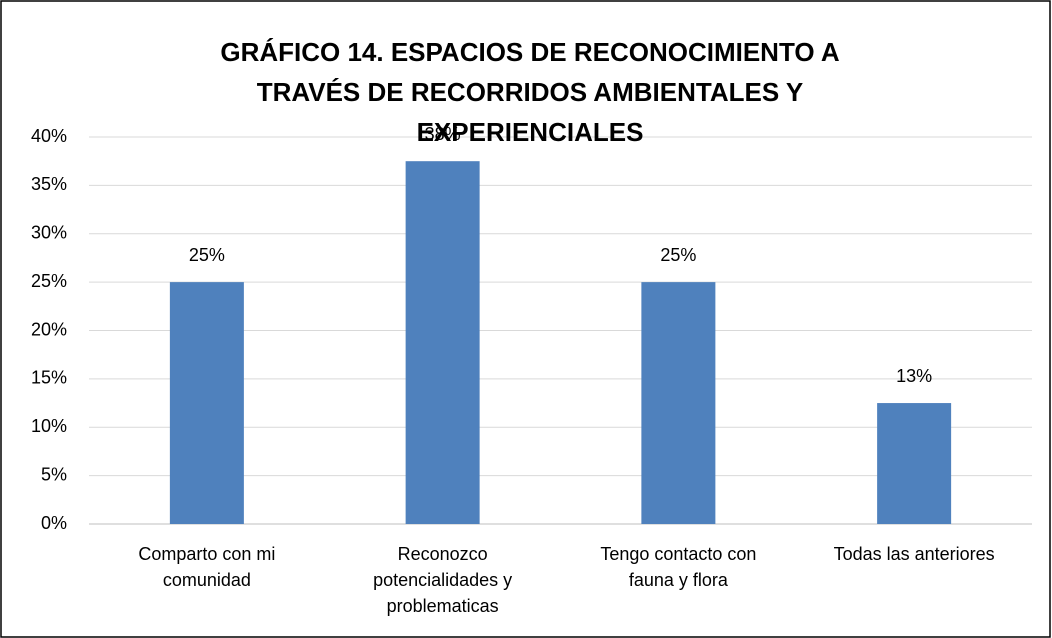 This screenshot has width=1052, height=638. What do you see at coordinates (49, 329) in the screenshot?
I see `y-tick-label: 20%` at bounding box center [49, 329].